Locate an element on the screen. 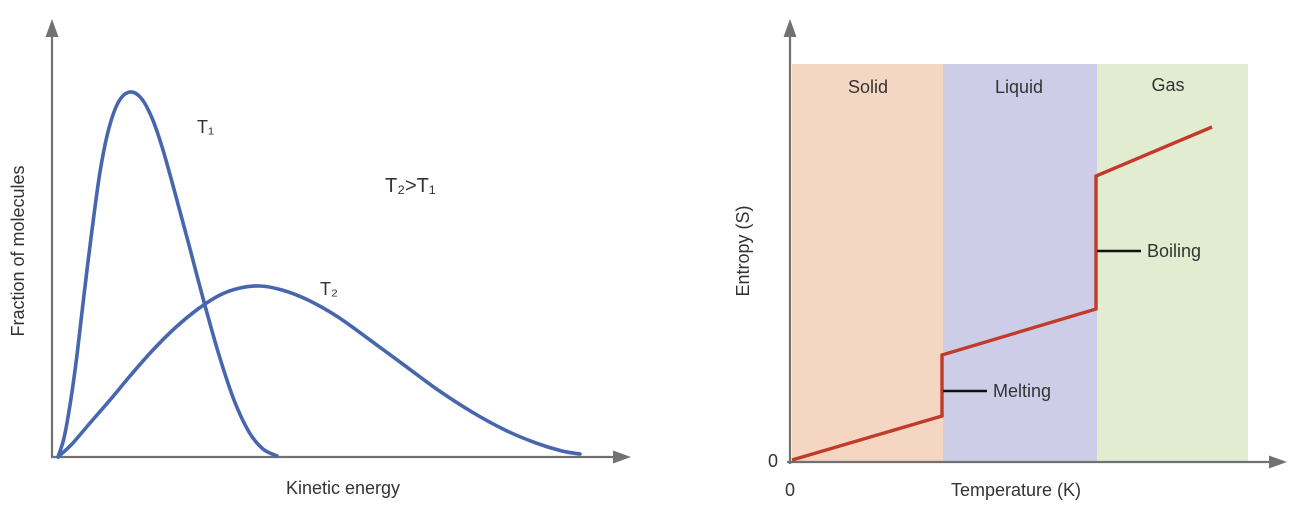  region-gas is located at coordinates (1172, 263).